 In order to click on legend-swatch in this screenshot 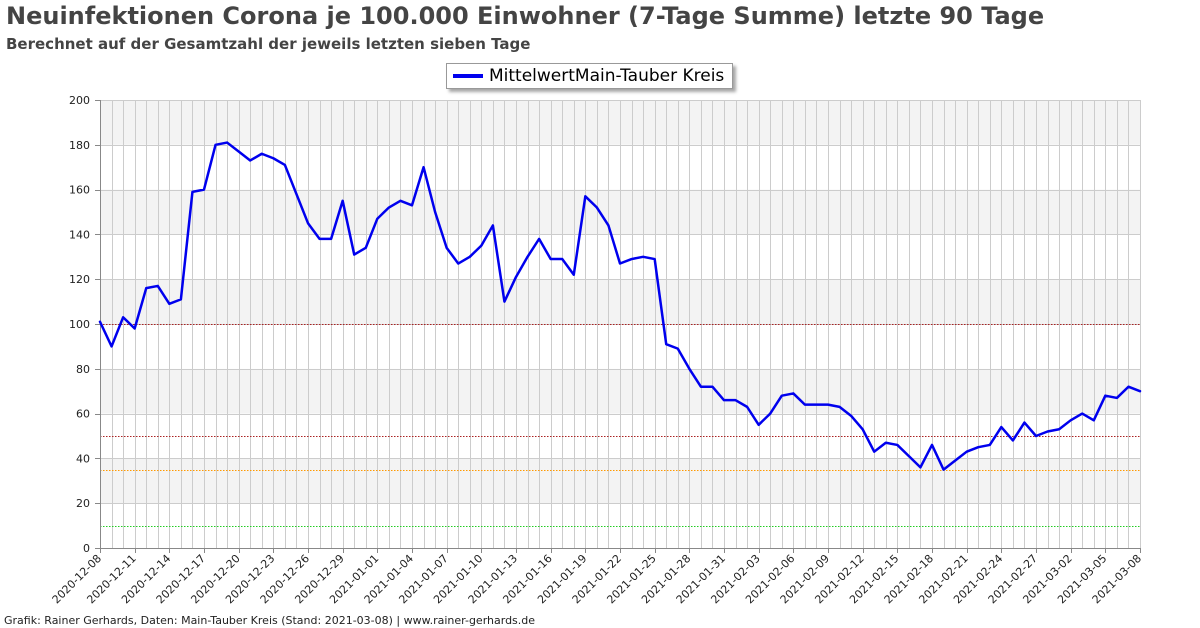, I will do `click(468, 76)`.